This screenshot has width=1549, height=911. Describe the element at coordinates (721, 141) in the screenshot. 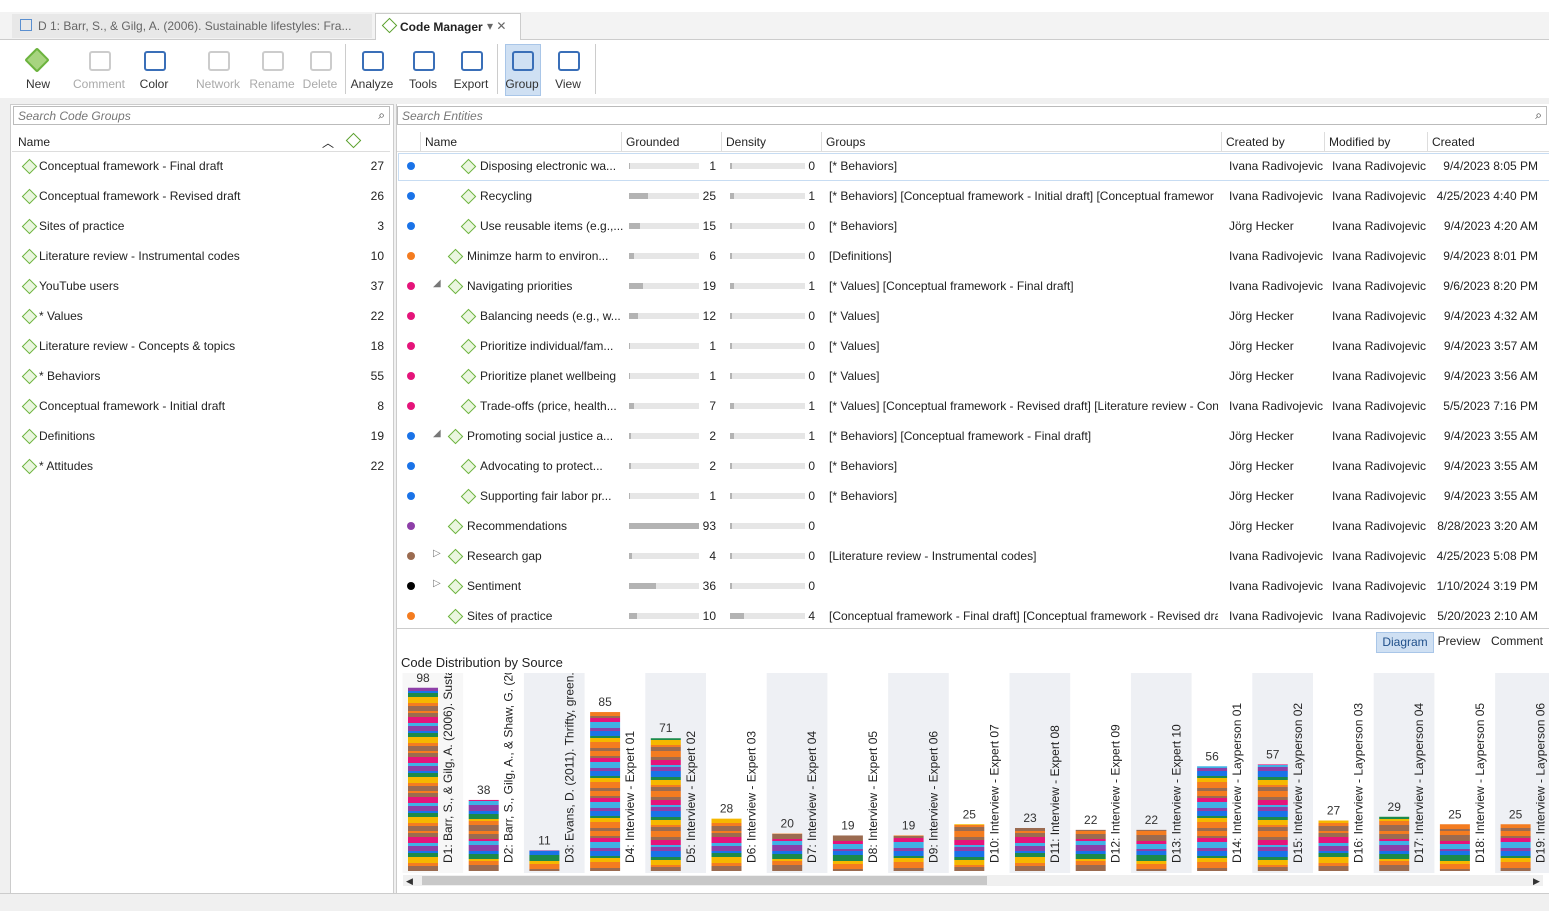

I see `column-separator` at that location.